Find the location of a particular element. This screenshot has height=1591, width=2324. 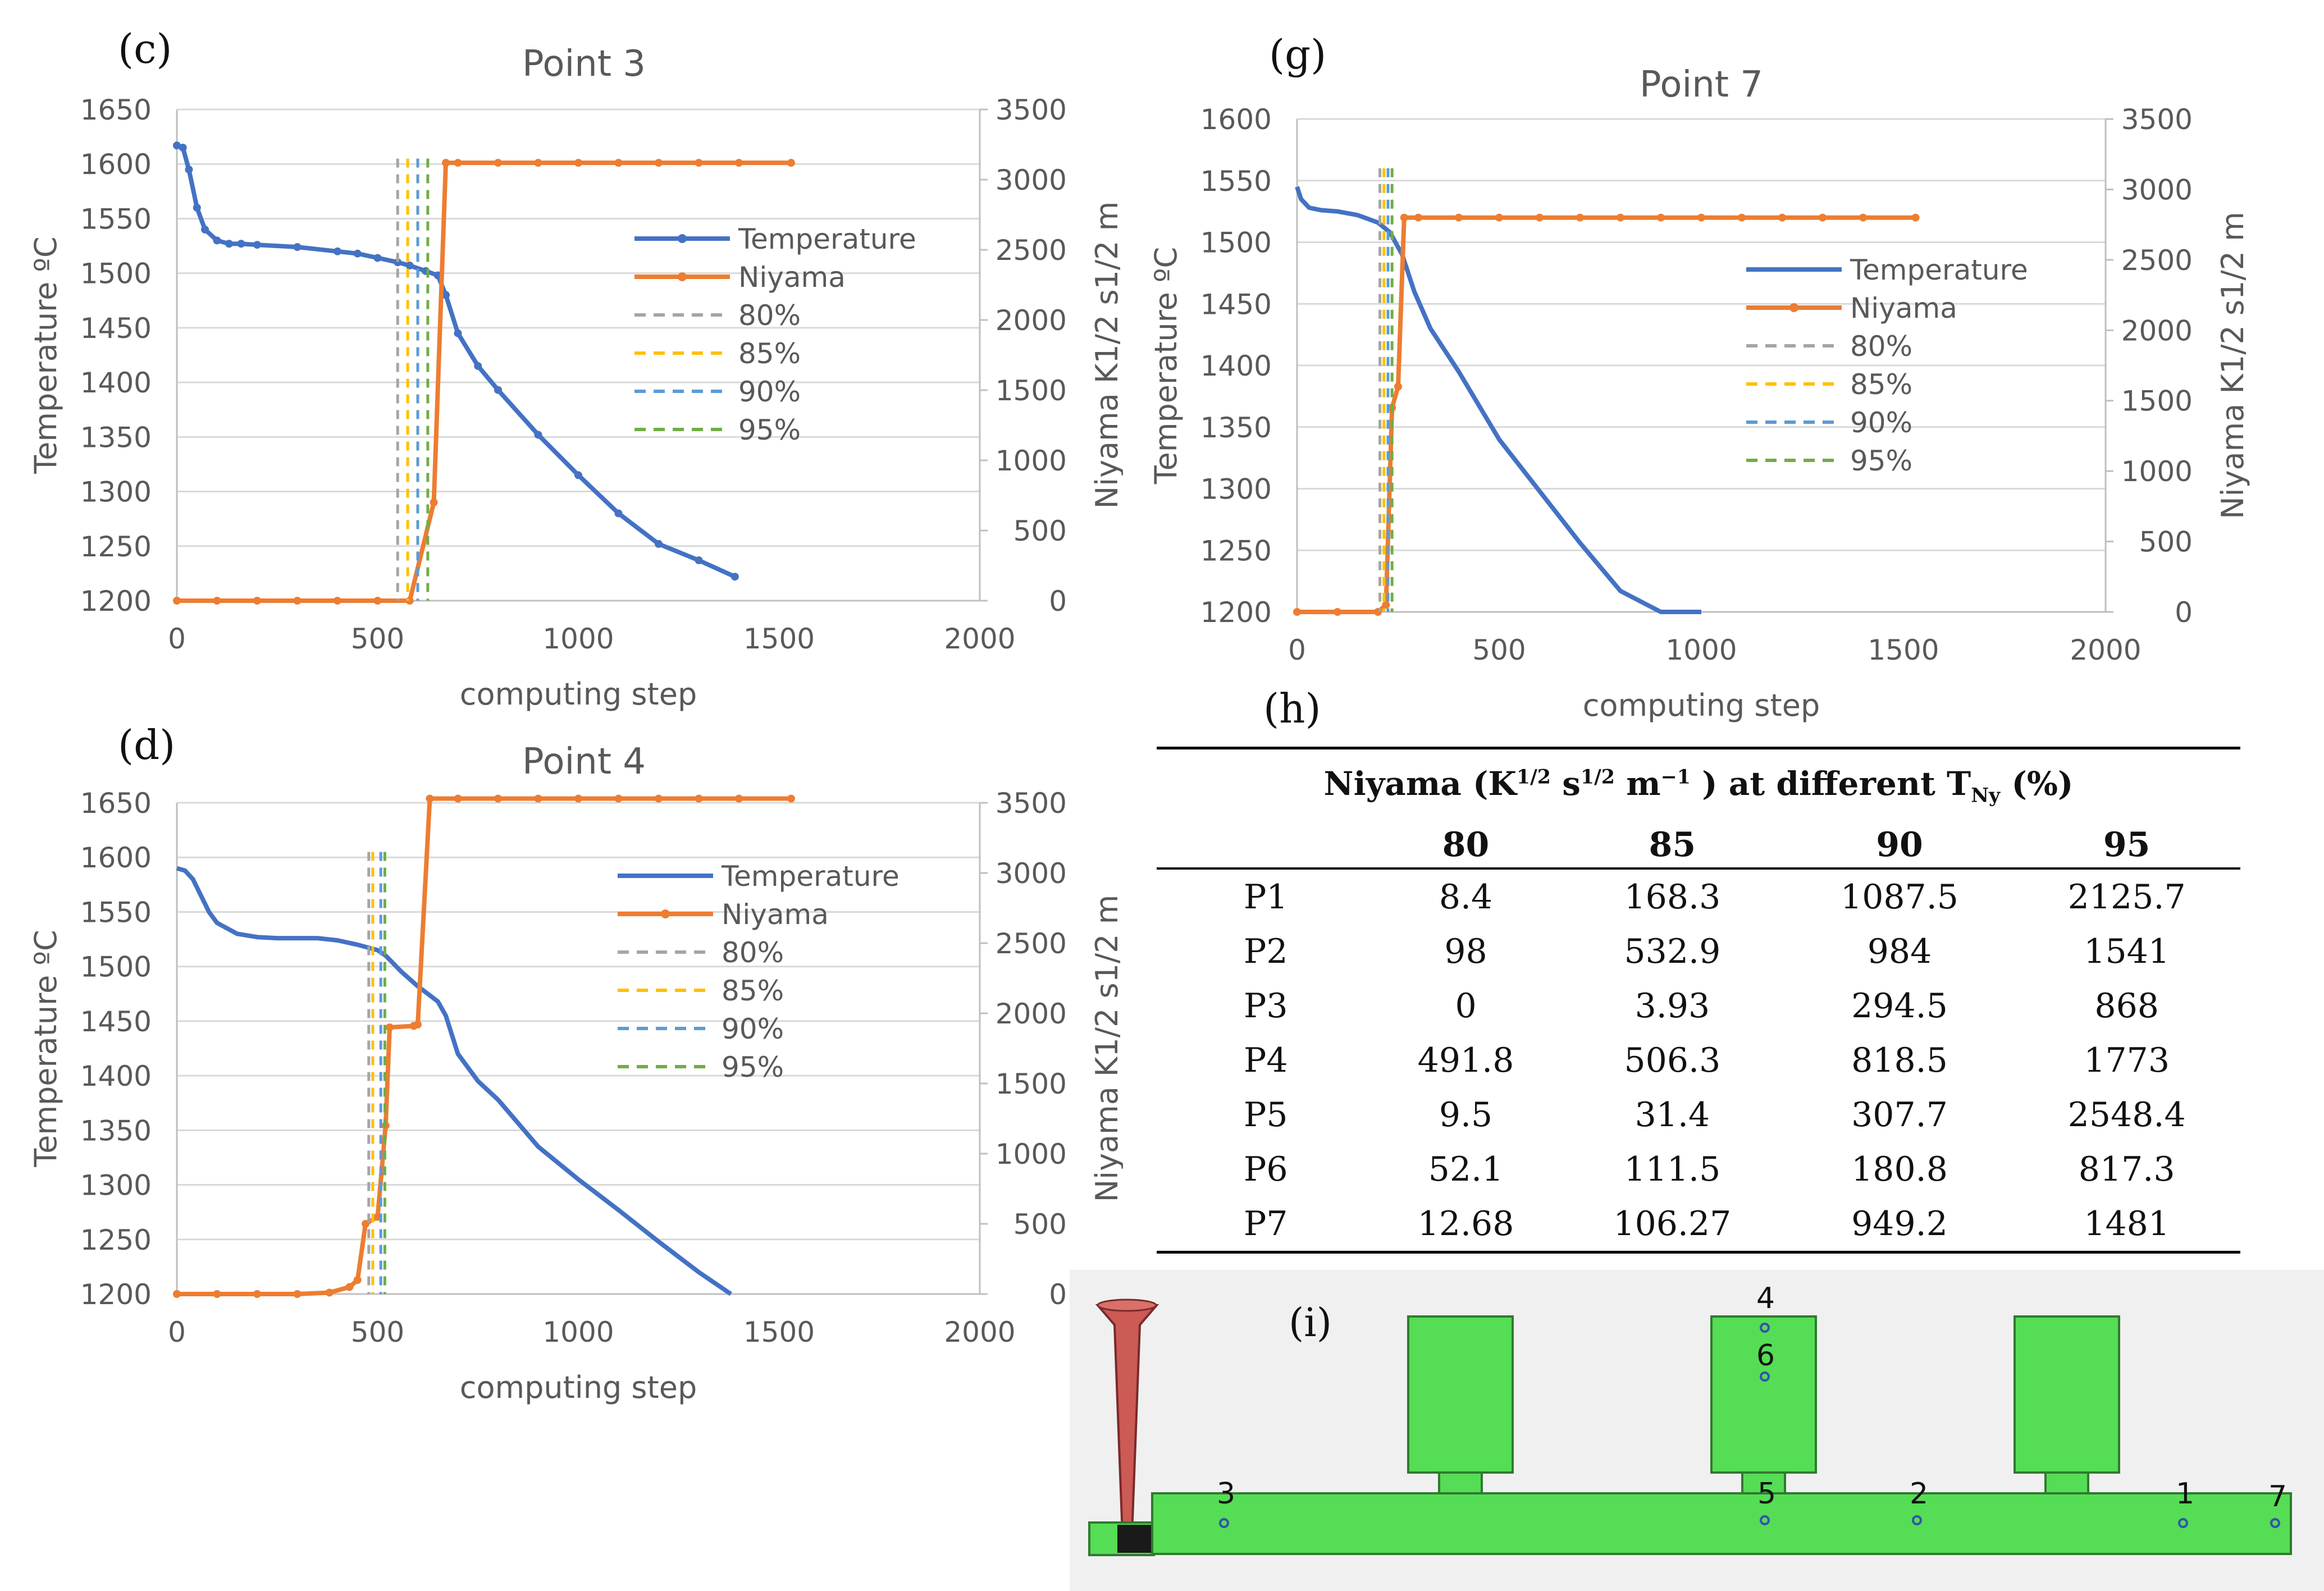

table-cell: 818.5 is located at coordinates (1899, 1060).